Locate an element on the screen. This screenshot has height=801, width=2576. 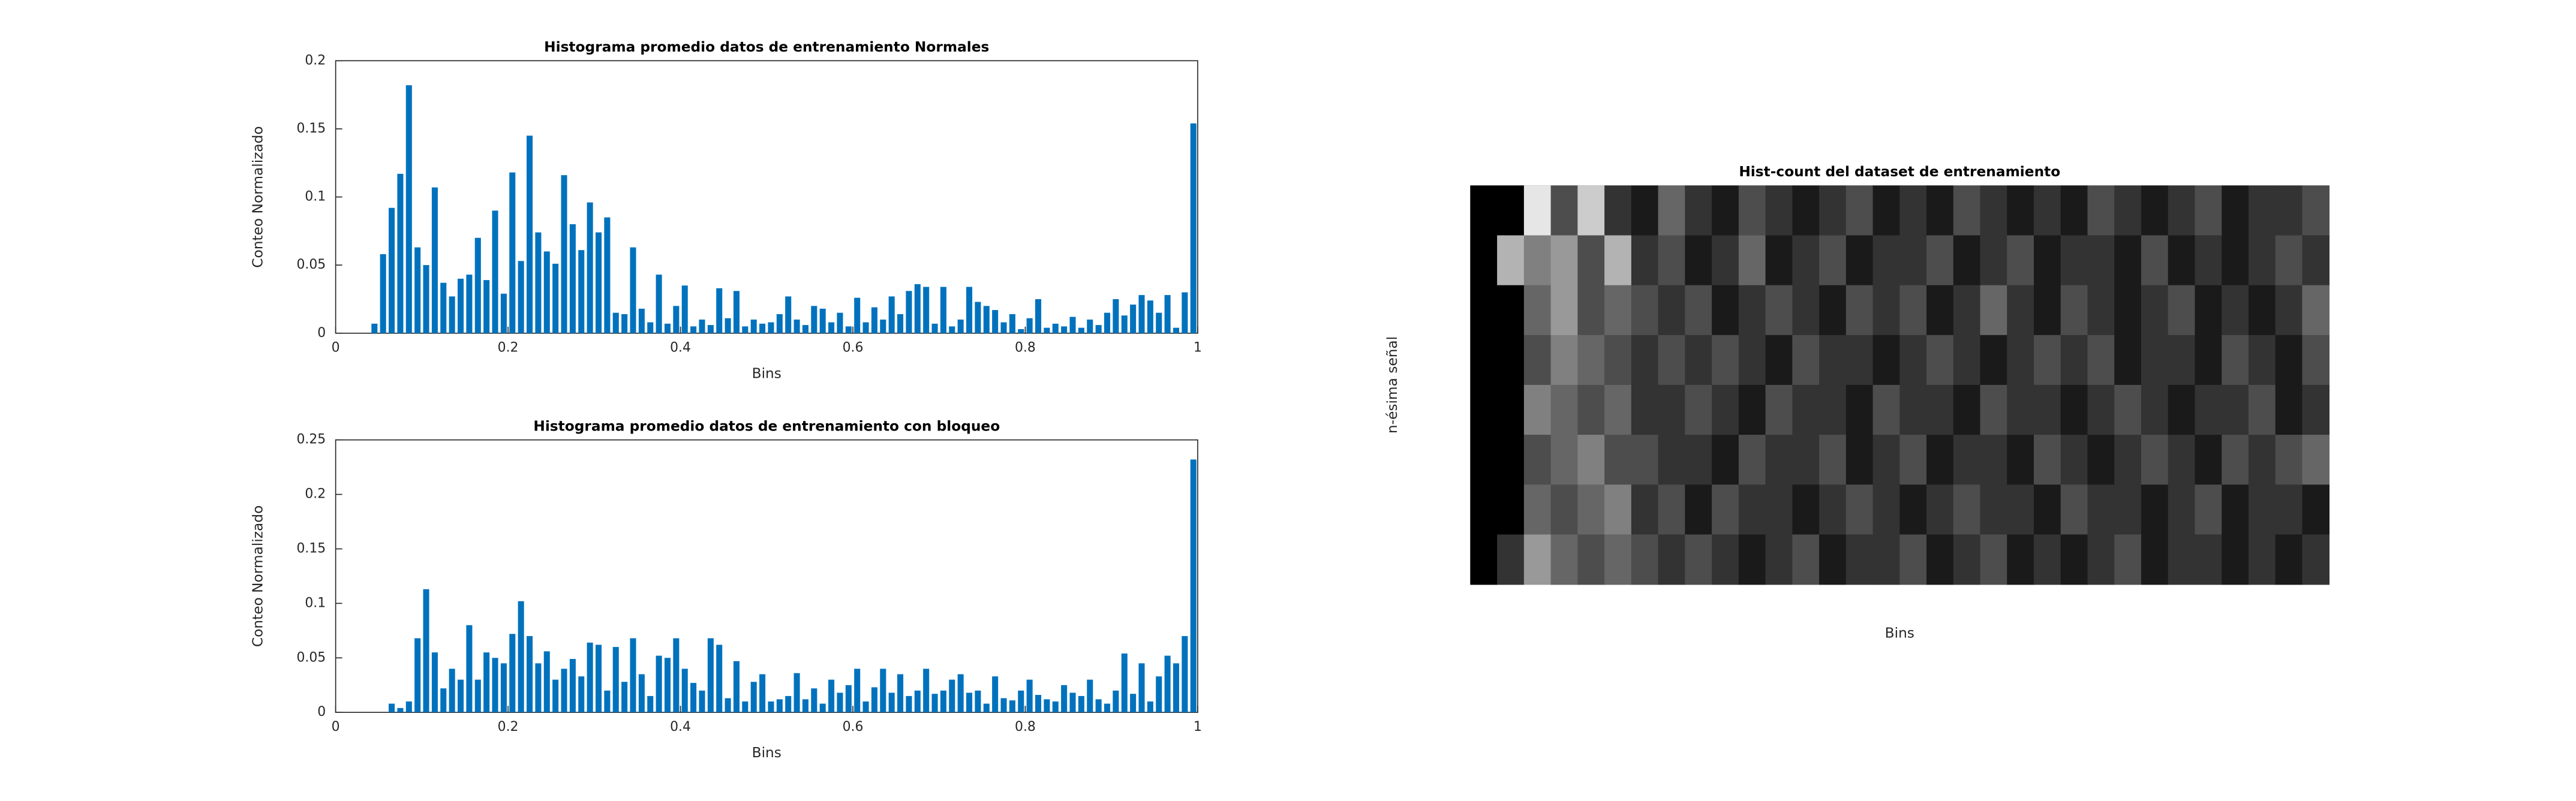
y-tick-label: 0.2 is located at coordinates (316, 495).